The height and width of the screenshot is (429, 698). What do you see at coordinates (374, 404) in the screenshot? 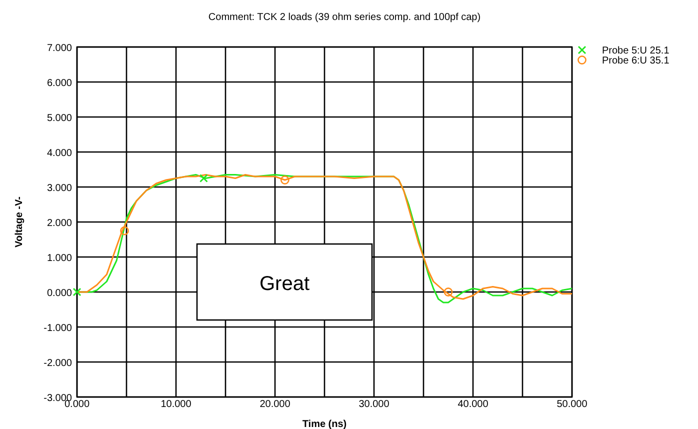
I see `x-tick-label: 30.000` at bounding box center [374, 404].